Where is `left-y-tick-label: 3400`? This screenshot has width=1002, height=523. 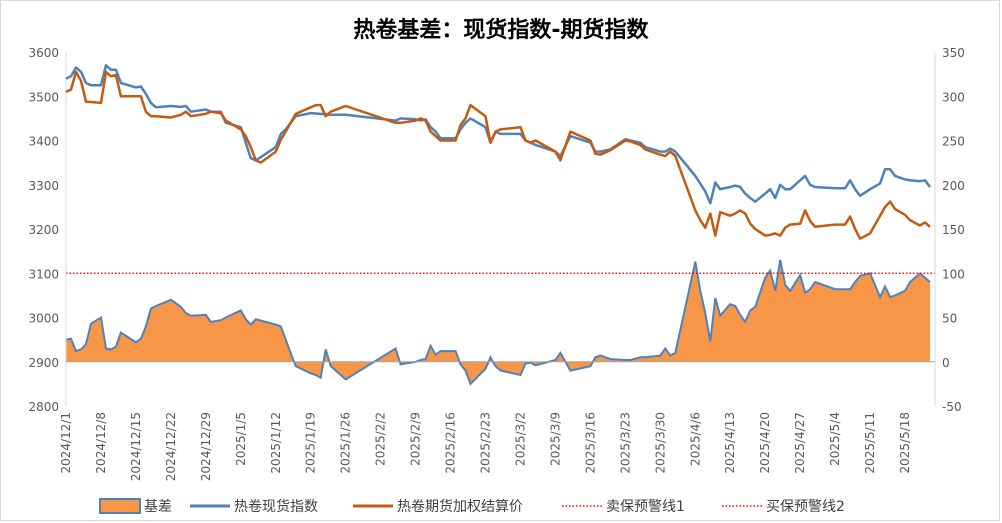 left-y-tick-label: 3400 is located at coordinates (43, 142).